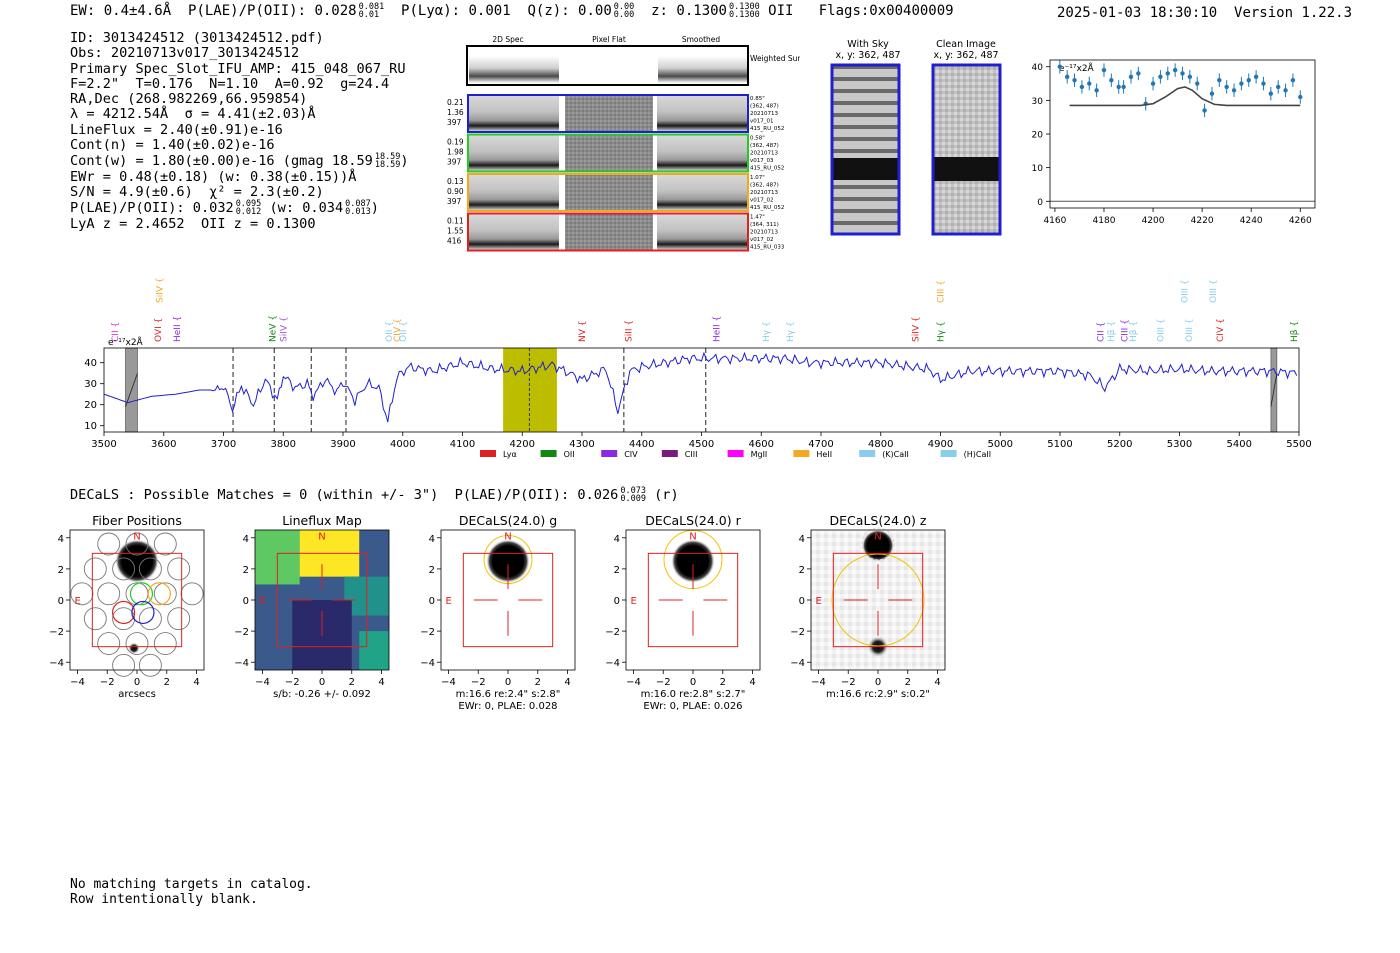  Describe the element at coordinates (940, 444) in the screenshot. I see `x-tick-label: 4900` at that location.